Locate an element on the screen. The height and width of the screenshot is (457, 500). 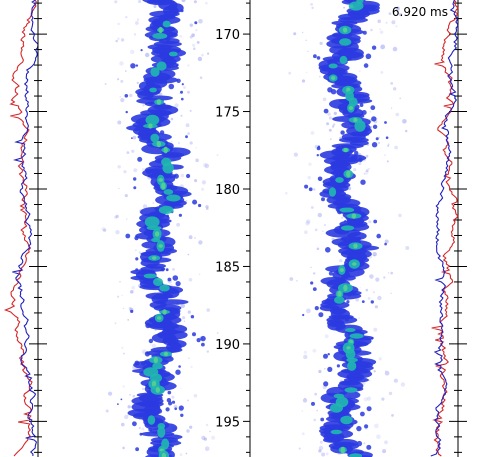
y-tick-label: 185 is located at coordinates (227, 267).